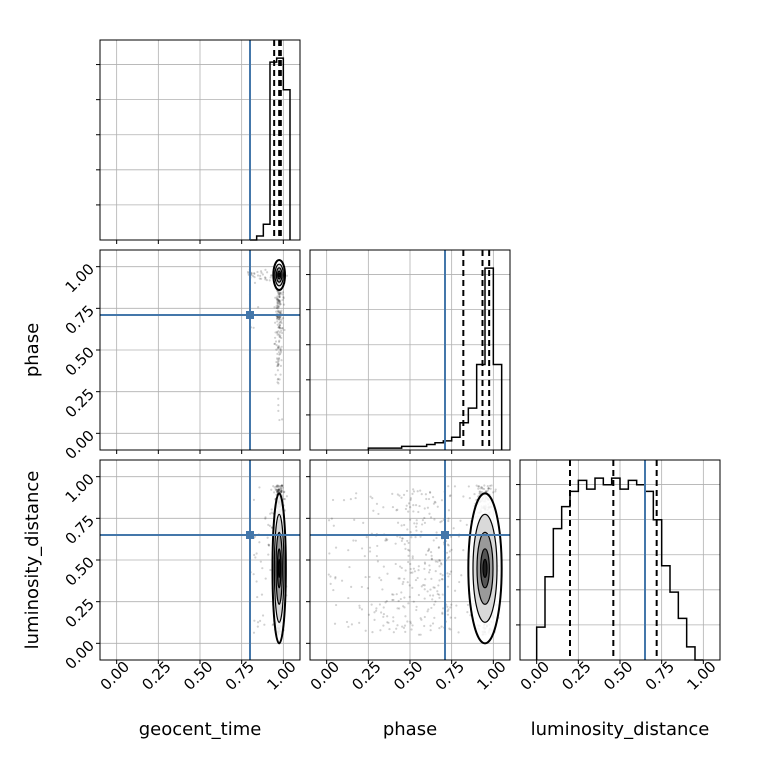  I want to click on x-axis-label-phase: phase, so click(410, 729).